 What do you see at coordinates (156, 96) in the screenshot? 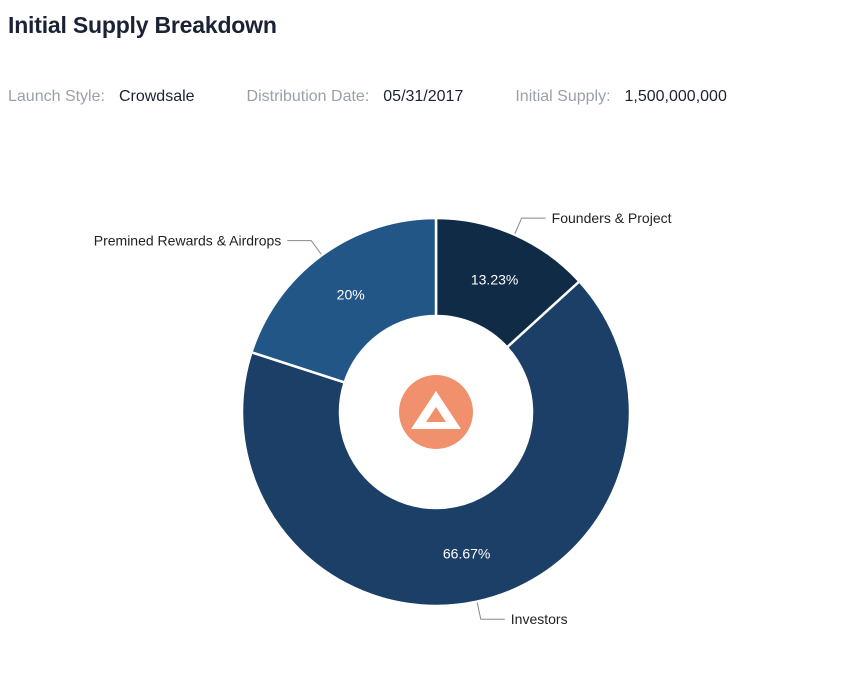
I see `meta-value: Crowdsale` at bounding box center [156, 96].